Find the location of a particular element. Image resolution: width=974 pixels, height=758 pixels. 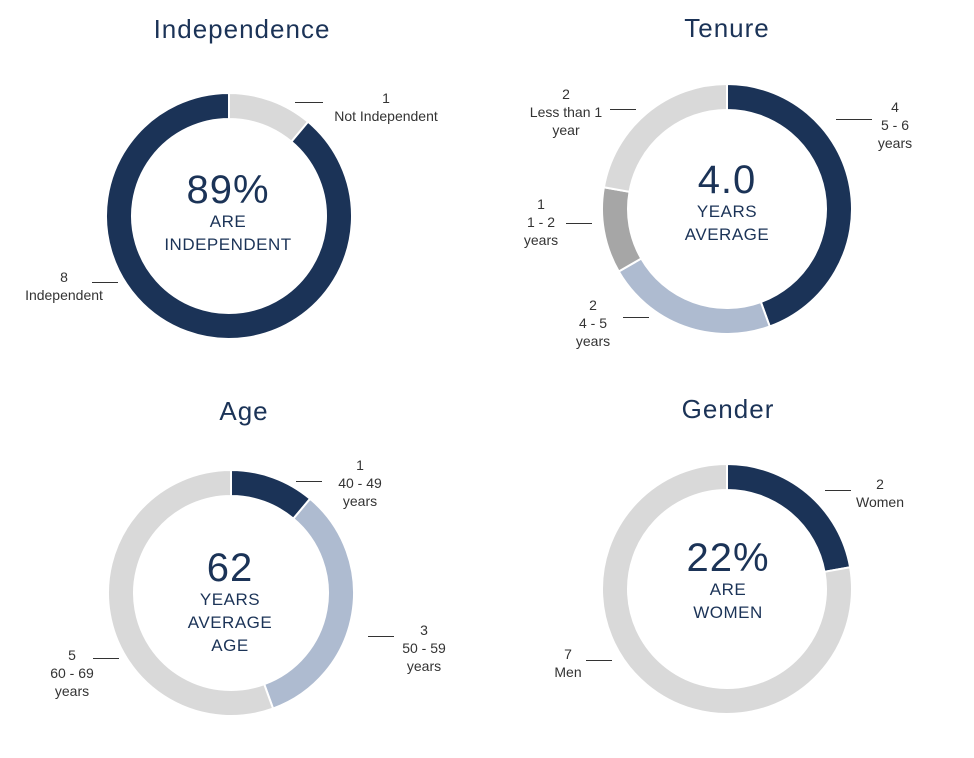

center-value: 89% is located at coordinates (228, 190).